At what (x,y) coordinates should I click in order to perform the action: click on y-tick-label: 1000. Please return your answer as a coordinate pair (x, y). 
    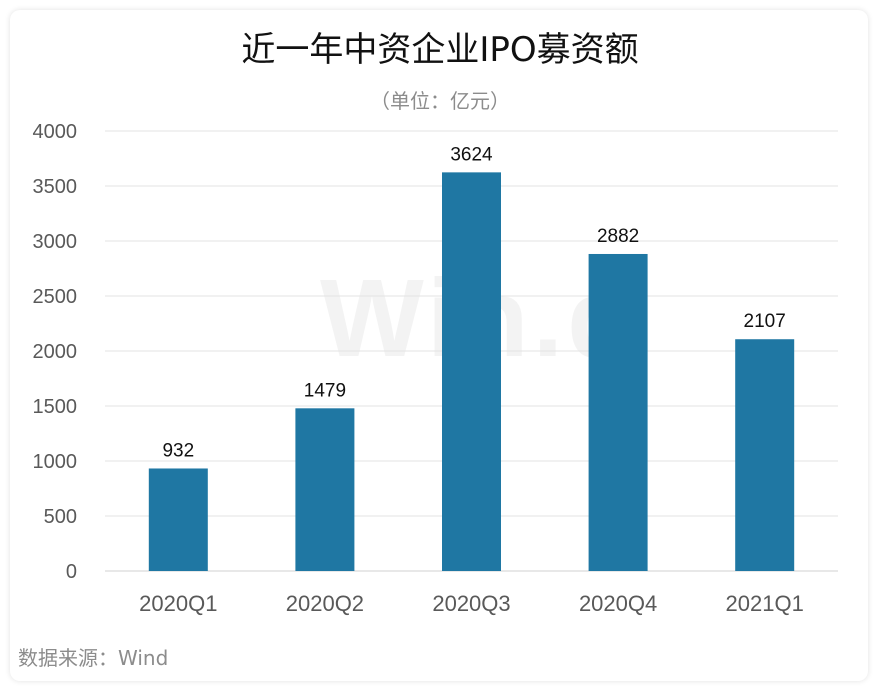
    Looking at the image, I should click on (55, 462).